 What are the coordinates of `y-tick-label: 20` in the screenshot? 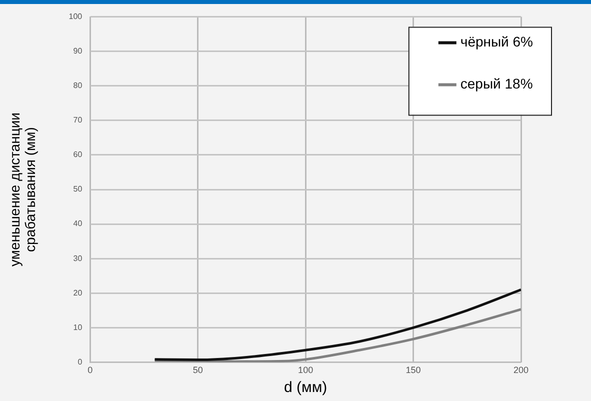 It's located at (78, 293).